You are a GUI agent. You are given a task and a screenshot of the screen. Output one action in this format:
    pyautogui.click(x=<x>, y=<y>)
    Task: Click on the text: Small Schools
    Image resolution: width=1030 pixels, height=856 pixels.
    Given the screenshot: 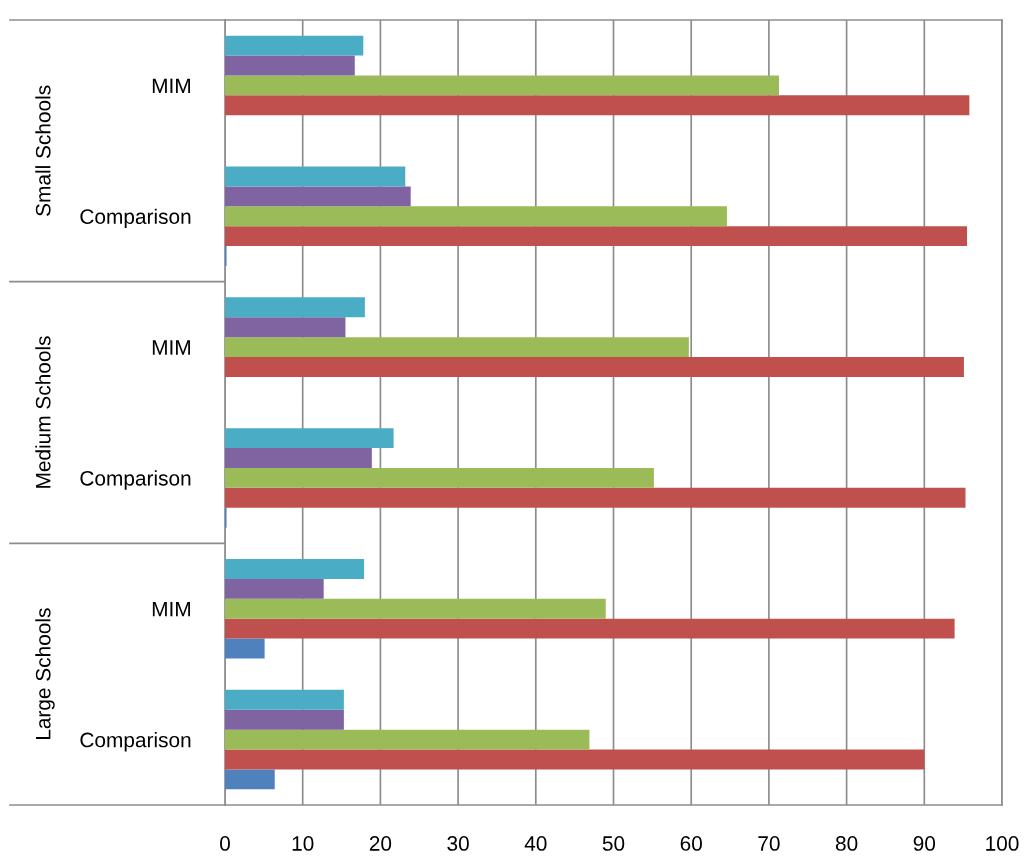 What is the action you would take?
    pyautogui.click(x=43, y=150)
    